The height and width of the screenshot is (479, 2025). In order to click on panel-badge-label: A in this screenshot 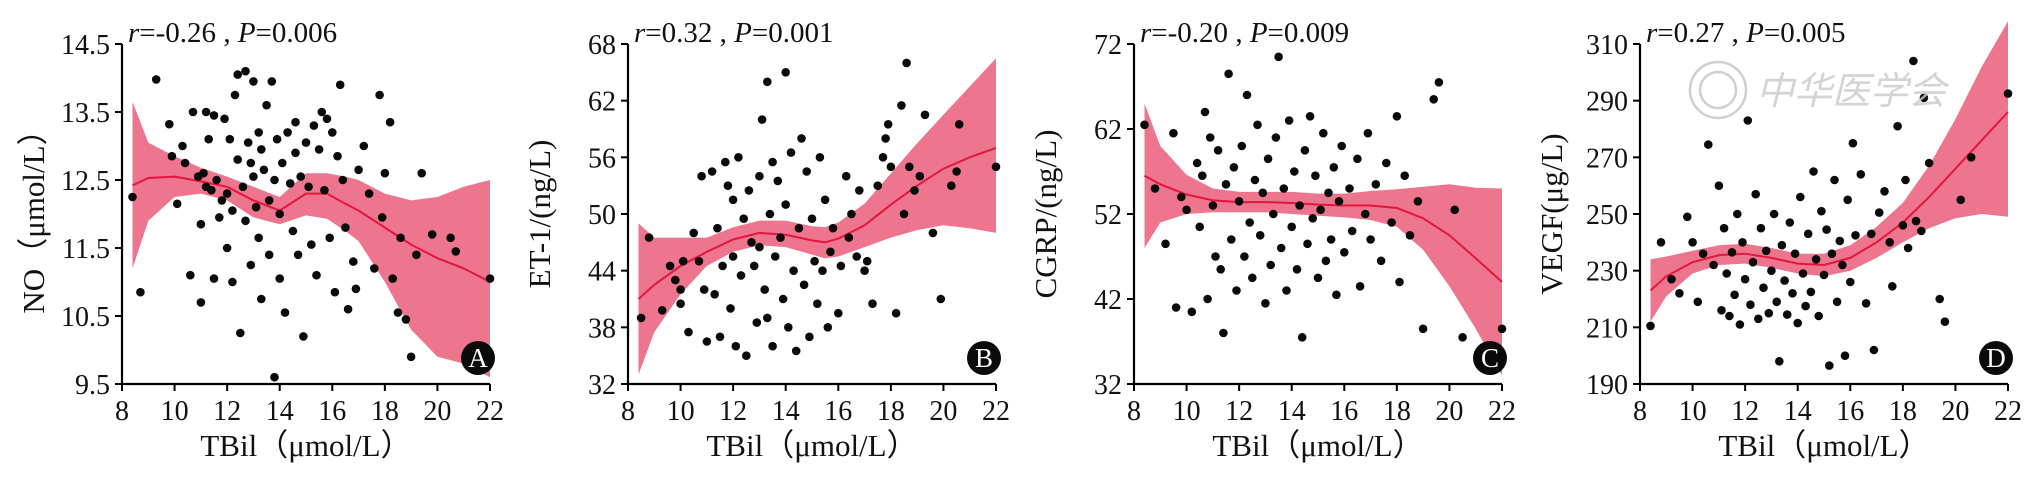, I will do `click(478, 358)`.